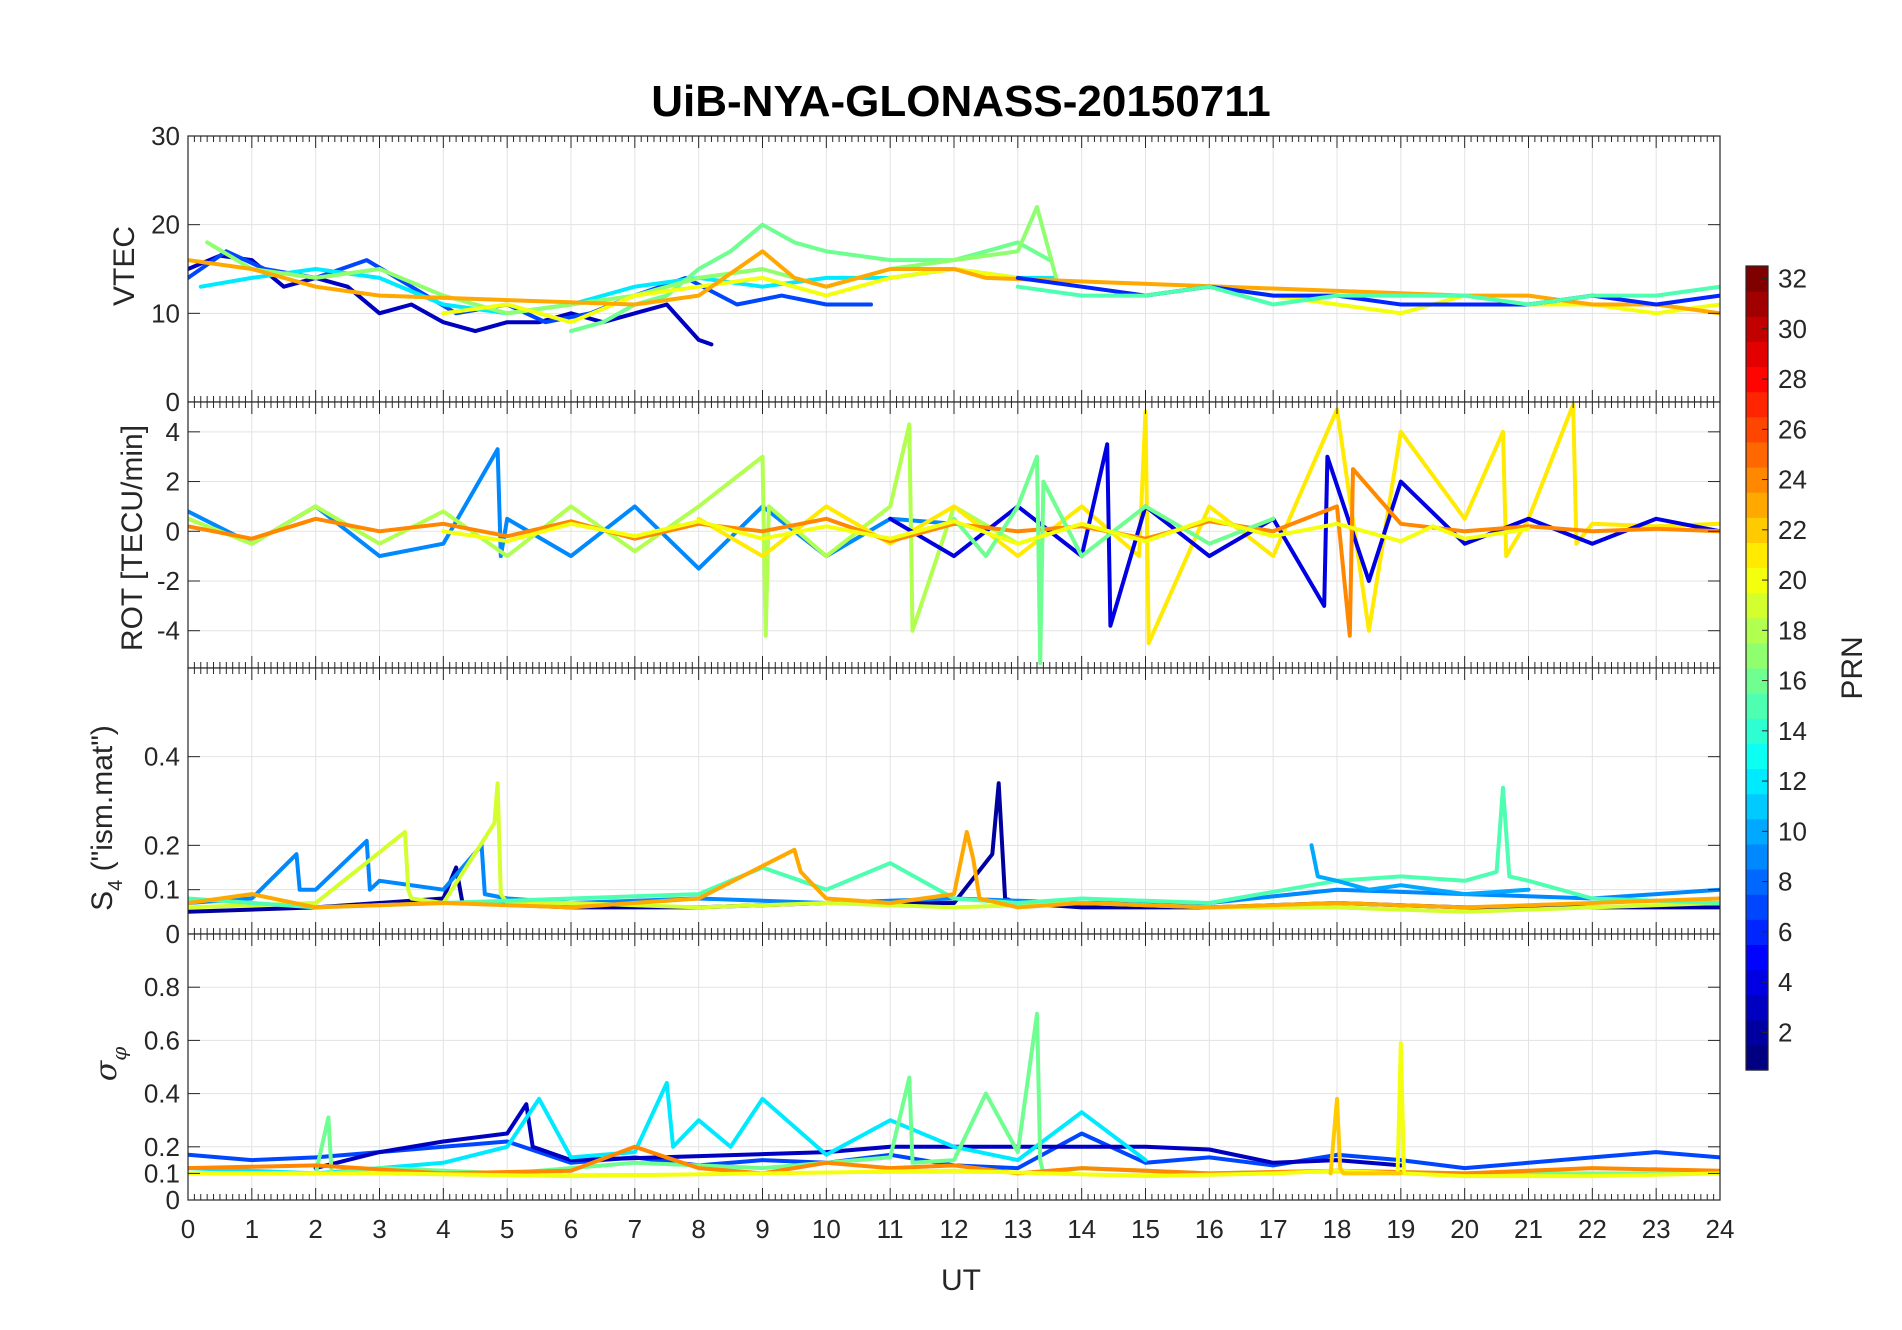  I want to click on x-tick-label: 13, so click(1017, 1229).